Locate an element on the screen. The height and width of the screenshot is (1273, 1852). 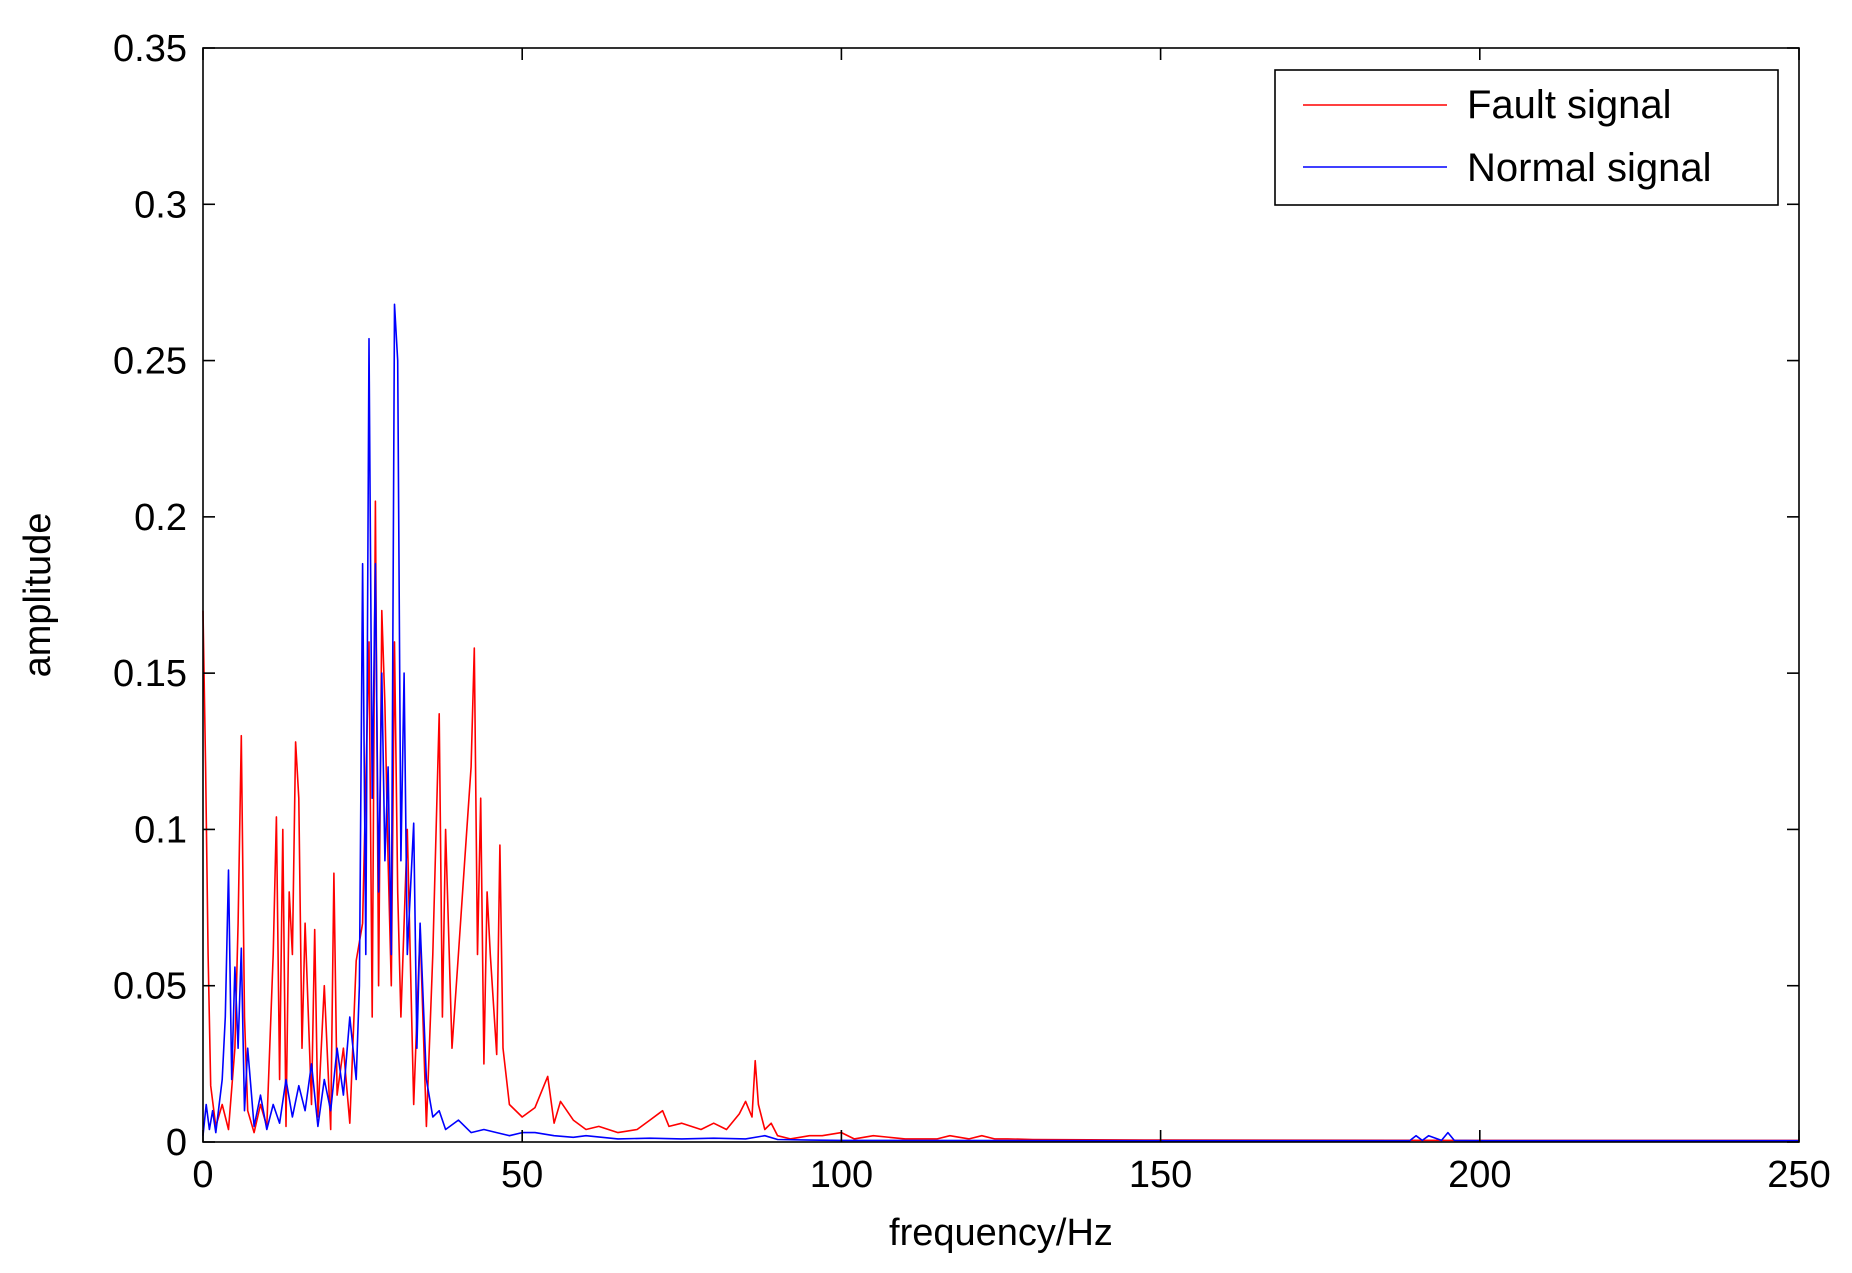
legend-label-normal-signal: Normal signal is located at coordinates (1589, 168).